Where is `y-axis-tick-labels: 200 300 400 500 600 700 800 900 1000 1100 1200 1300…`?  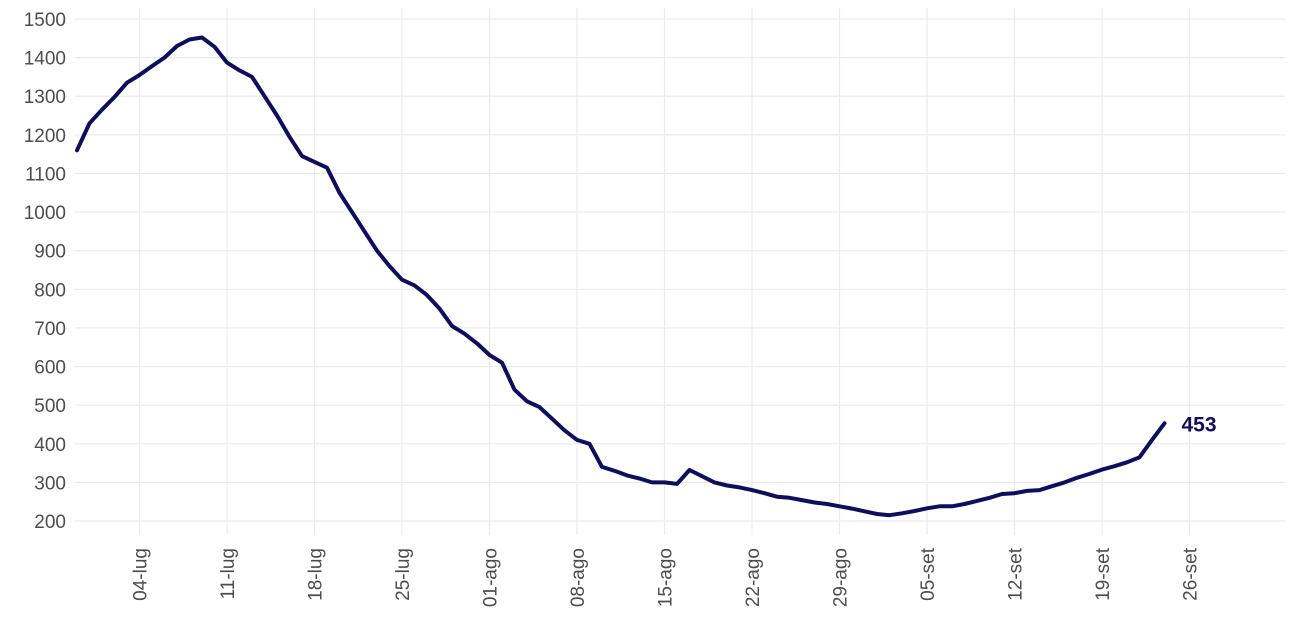
y-axis-tick-labels: 200 300 400 500 600 700 800 900 1000 1100 1200 1300… is located at coordinates (45, 271).